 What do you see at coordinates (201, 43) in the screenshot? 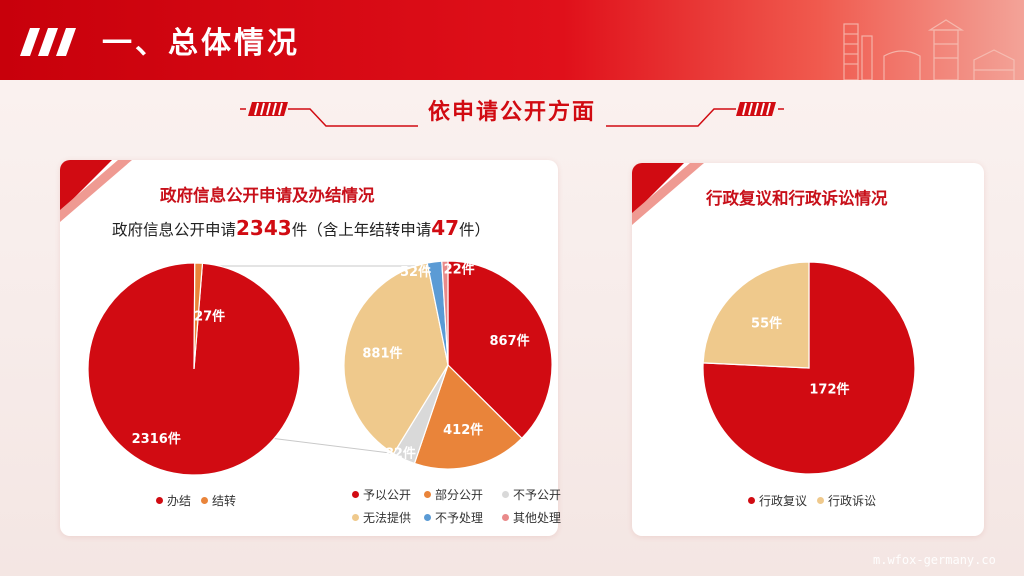
I see `page-title: 一、总体情况` at bounding box center [201, 43].